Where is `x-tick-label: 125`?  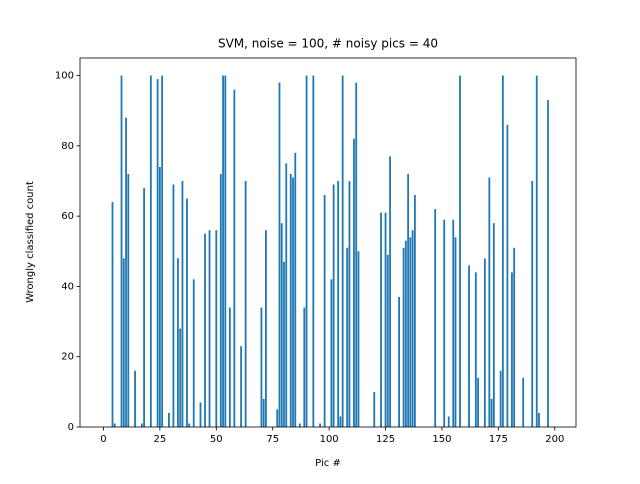
x-tick-label: 125 is located at coordinates (385, 439).